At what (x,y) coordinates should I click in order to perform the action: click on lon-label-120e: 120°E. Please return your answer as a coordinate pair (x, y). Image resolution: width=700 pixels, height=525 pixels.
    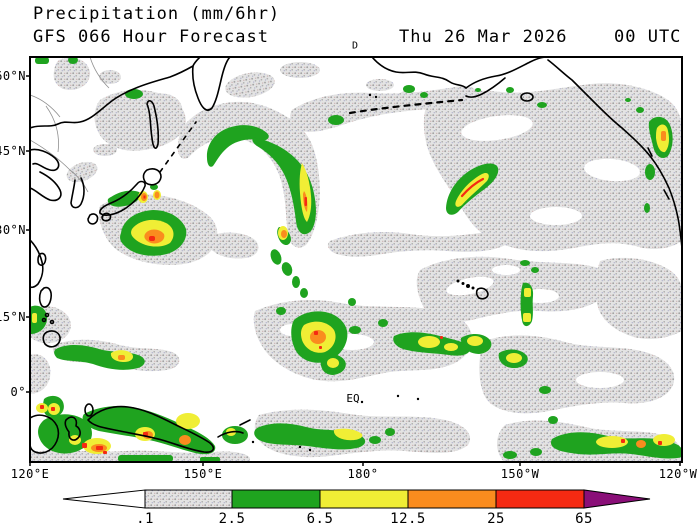
    Looking at the image, I should click on (30, 474).